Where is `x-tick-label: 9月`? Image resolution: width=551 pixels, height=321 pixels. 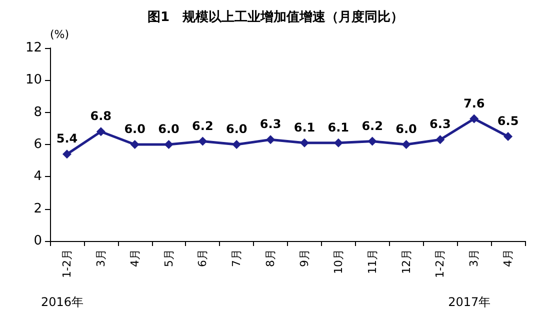 x-tick-label: 9月 is located at coordinates (304, 258).